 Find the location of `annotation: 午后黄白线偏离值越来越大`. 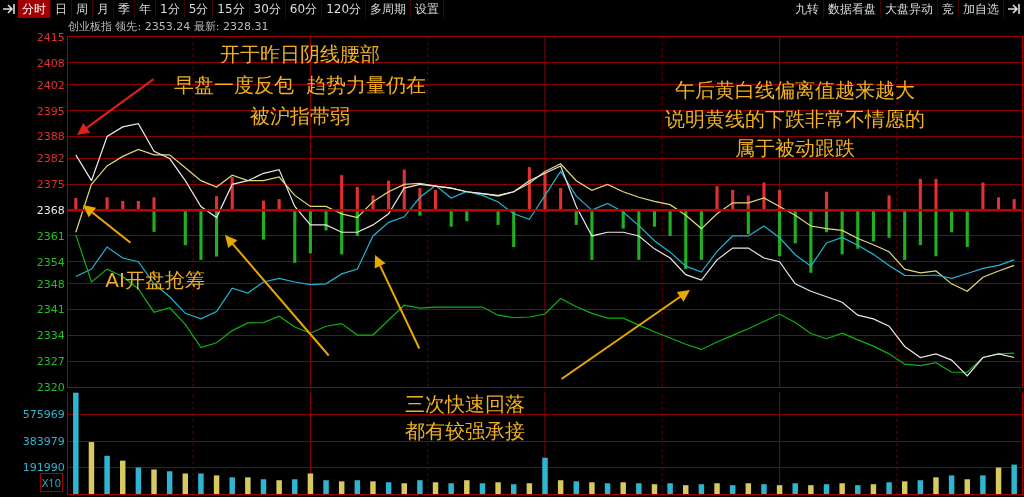

annotation: 午后黄白线偏离值越来越大 is located at coordinates (795, 90).